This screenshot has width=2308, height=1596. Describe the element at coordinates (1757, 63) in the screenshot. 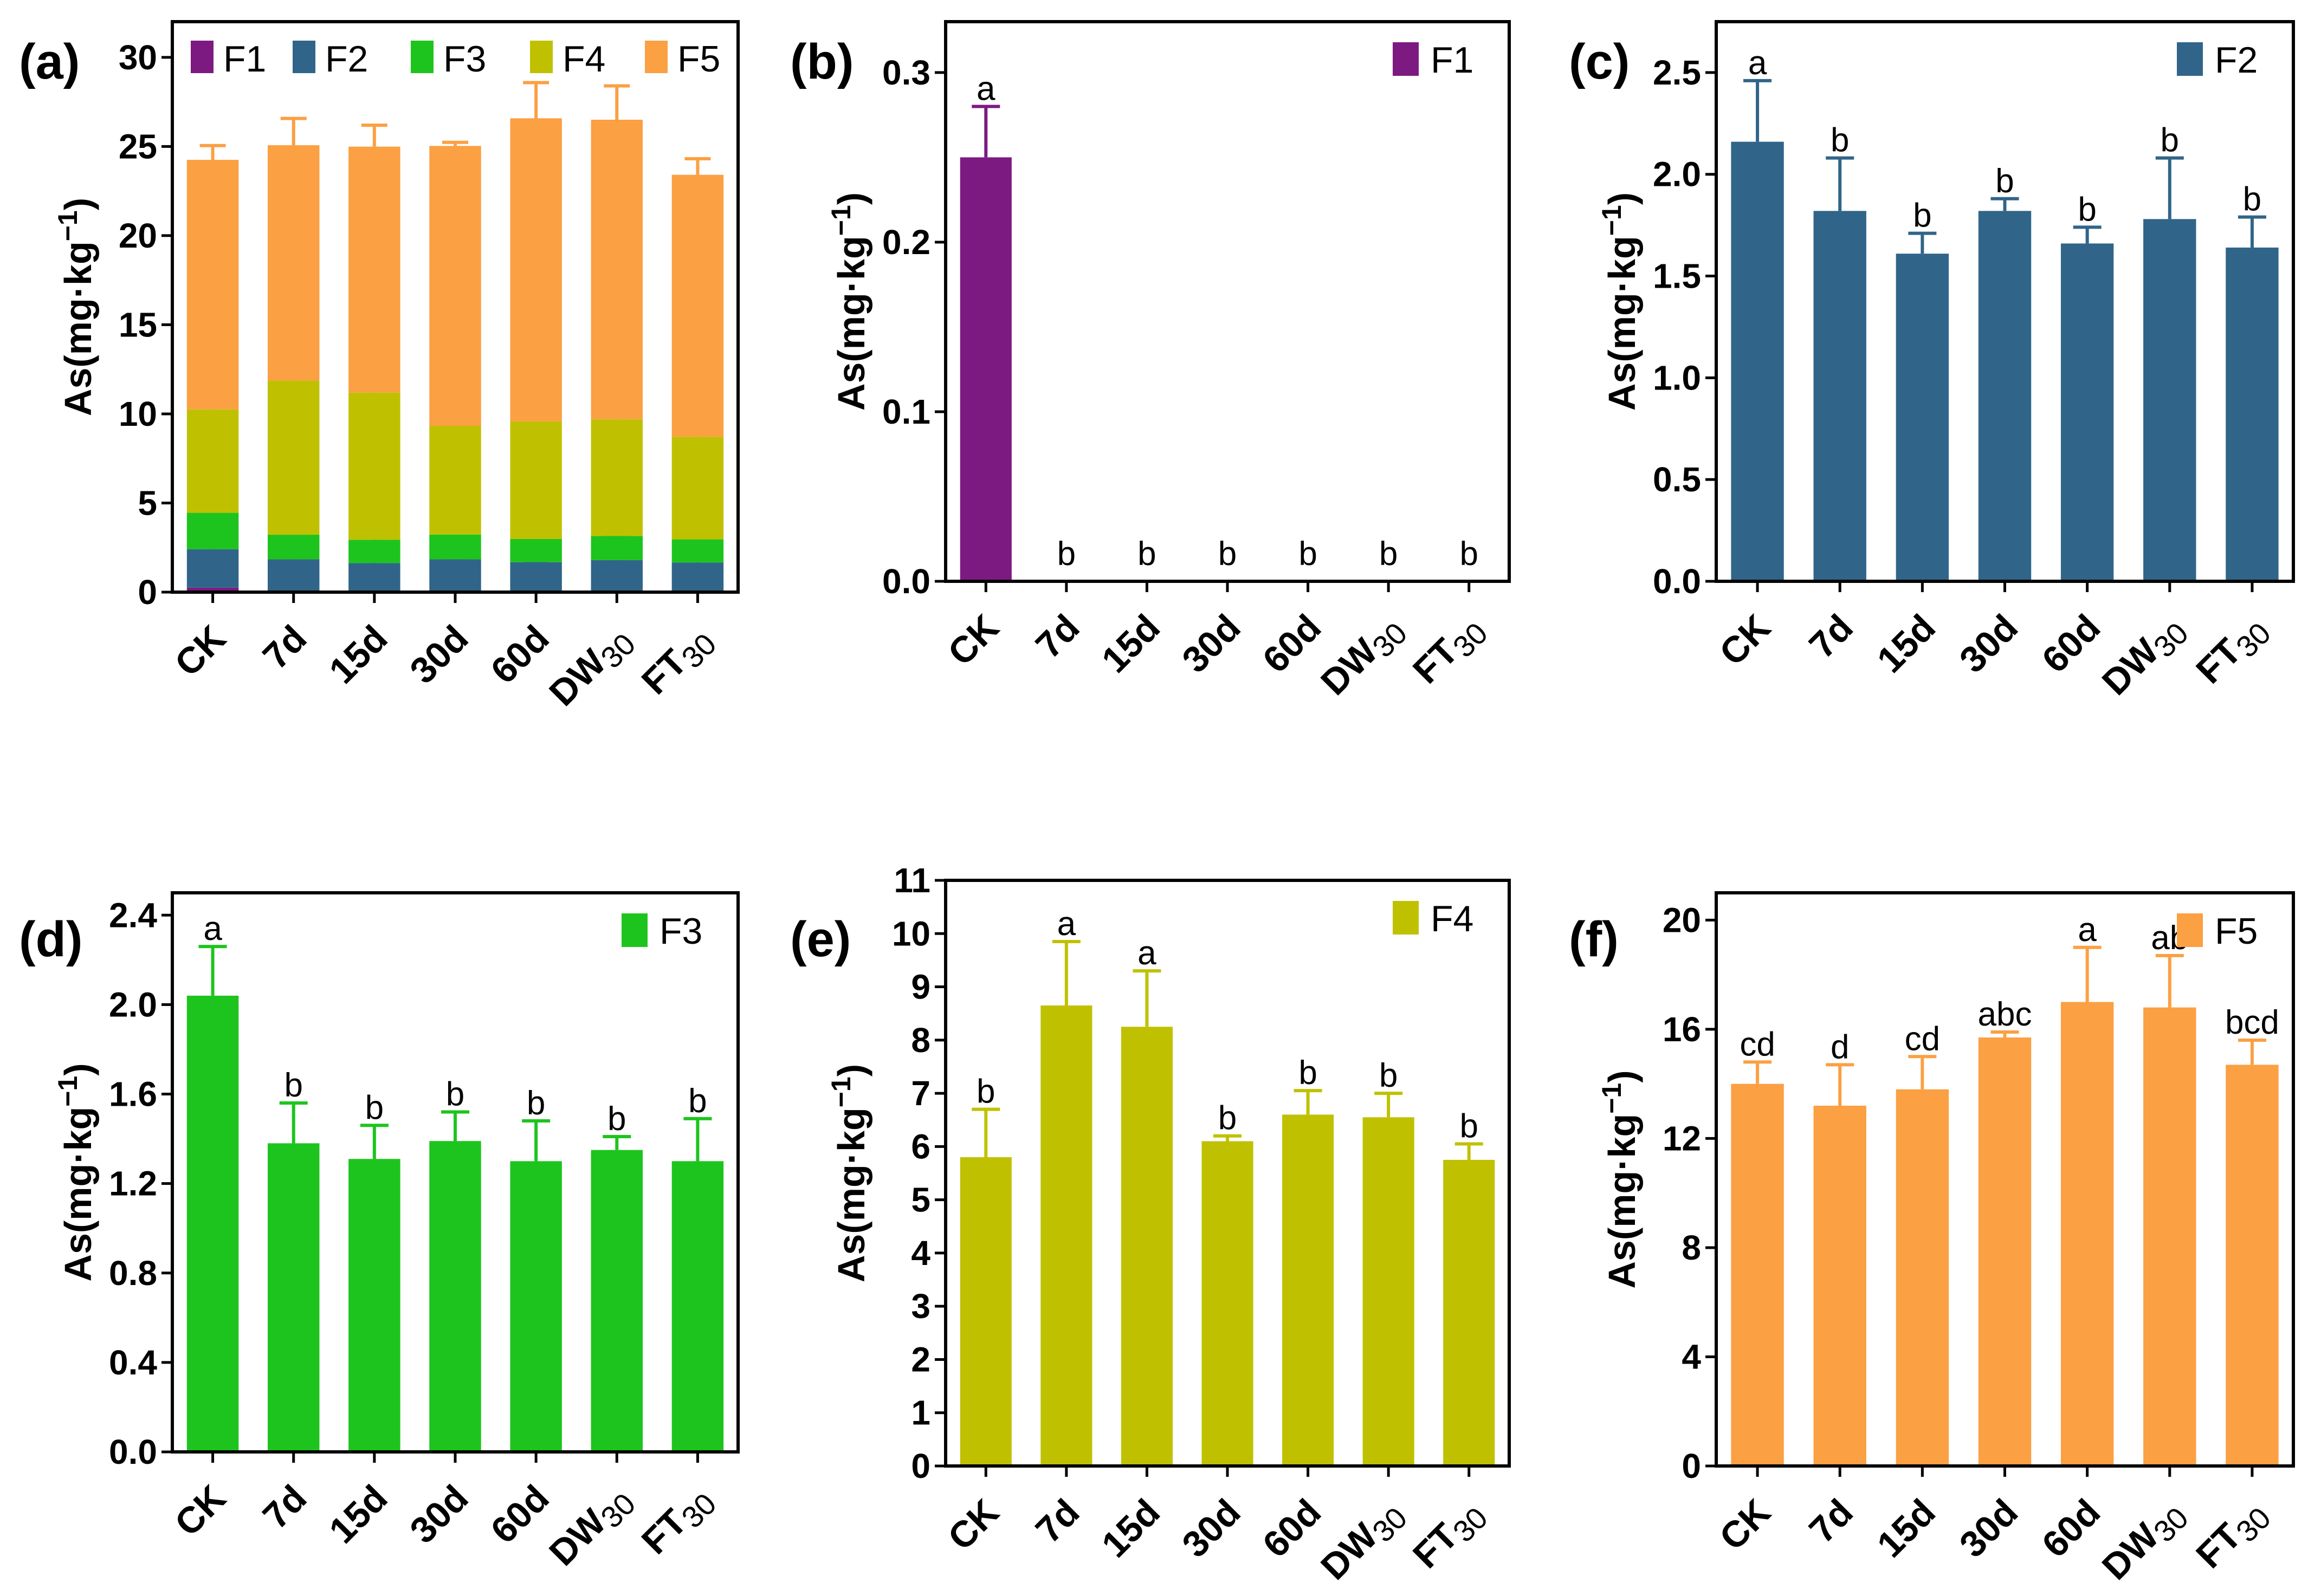

I see `significance-letter-CK: a` at that location.